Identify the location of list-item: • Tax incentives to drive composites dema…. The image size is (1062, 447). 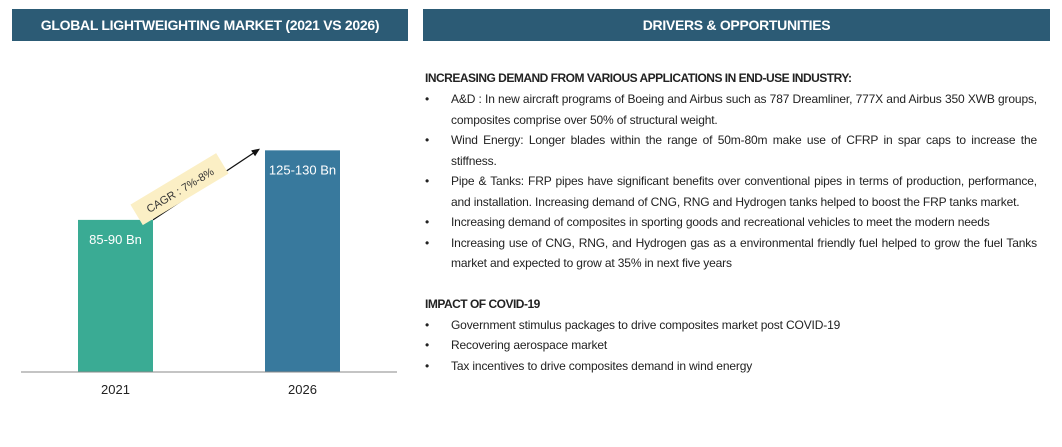
(731, 366).